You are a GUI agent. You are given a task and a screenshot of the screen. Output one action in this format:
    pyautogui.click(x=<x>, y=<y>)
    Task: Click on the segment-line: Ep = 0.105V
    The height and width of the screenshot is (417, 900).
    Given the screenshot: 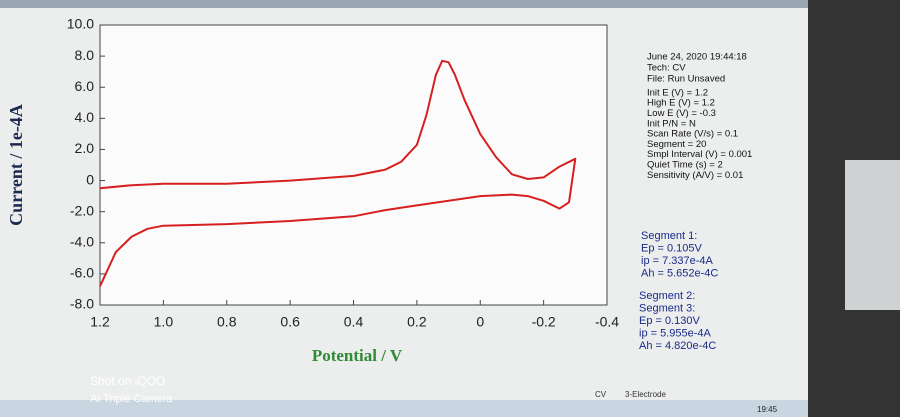 What is the action you would take?
    pyautogui.click(x=672, y=248)
    